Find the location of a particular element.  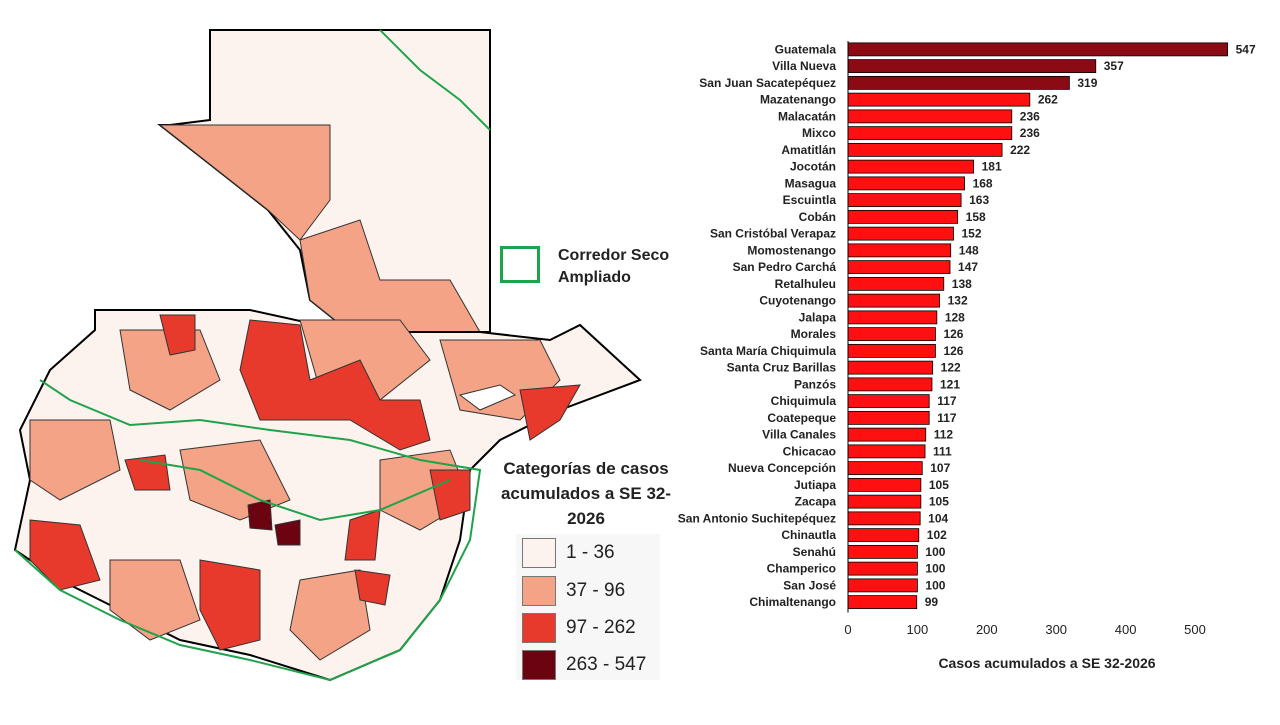

category-label: Masagua is located at coordinates (811, 183).